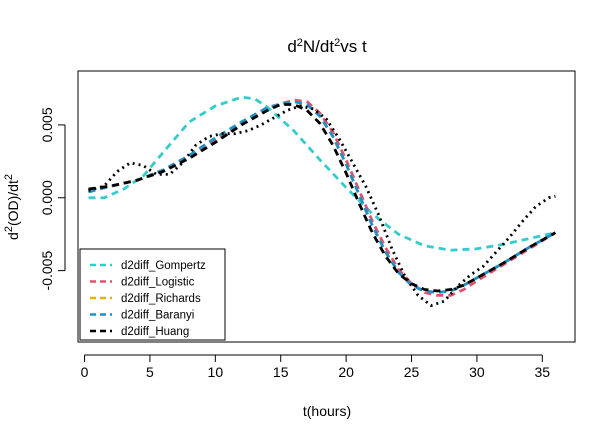 Image resolution: width=615 pixels, height=439 pixels. I want to click on x-tick-label: 25, so click(412, 372).